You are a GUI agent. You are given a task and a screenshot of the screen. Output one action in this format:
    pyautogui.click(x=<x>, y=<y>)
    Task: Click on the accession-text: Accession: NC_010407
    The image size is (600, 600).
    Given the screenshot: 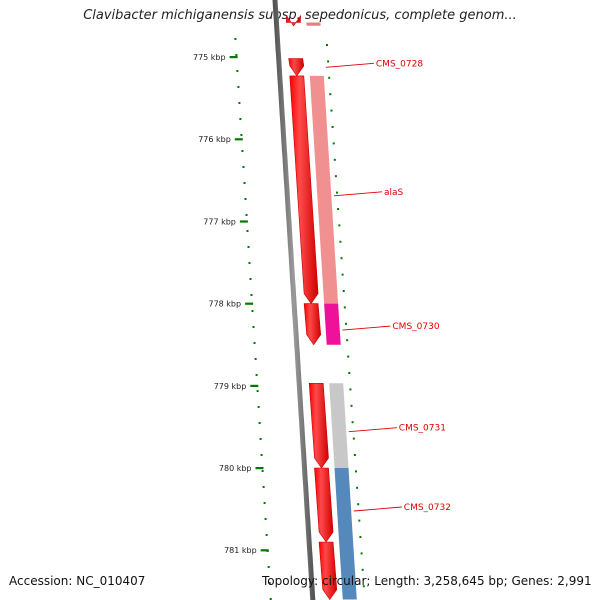 What is the action you would take?
    pyautogui.click(x=77, y=581)
    